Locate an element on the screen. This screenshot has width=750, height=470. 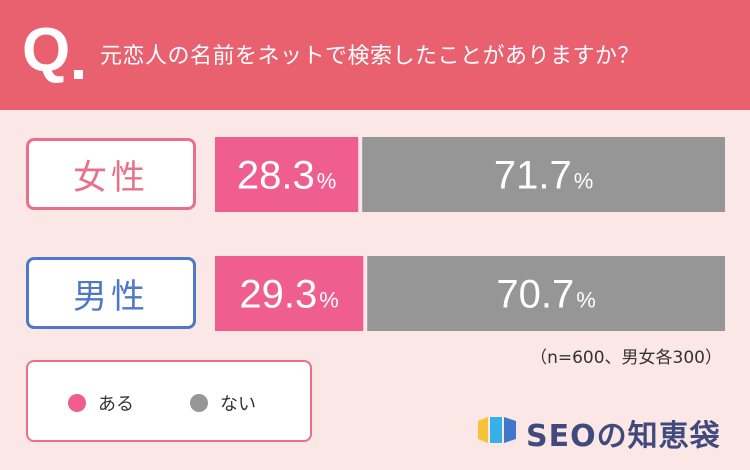
legend-item-no: ない is located at coordinates (223, 403).